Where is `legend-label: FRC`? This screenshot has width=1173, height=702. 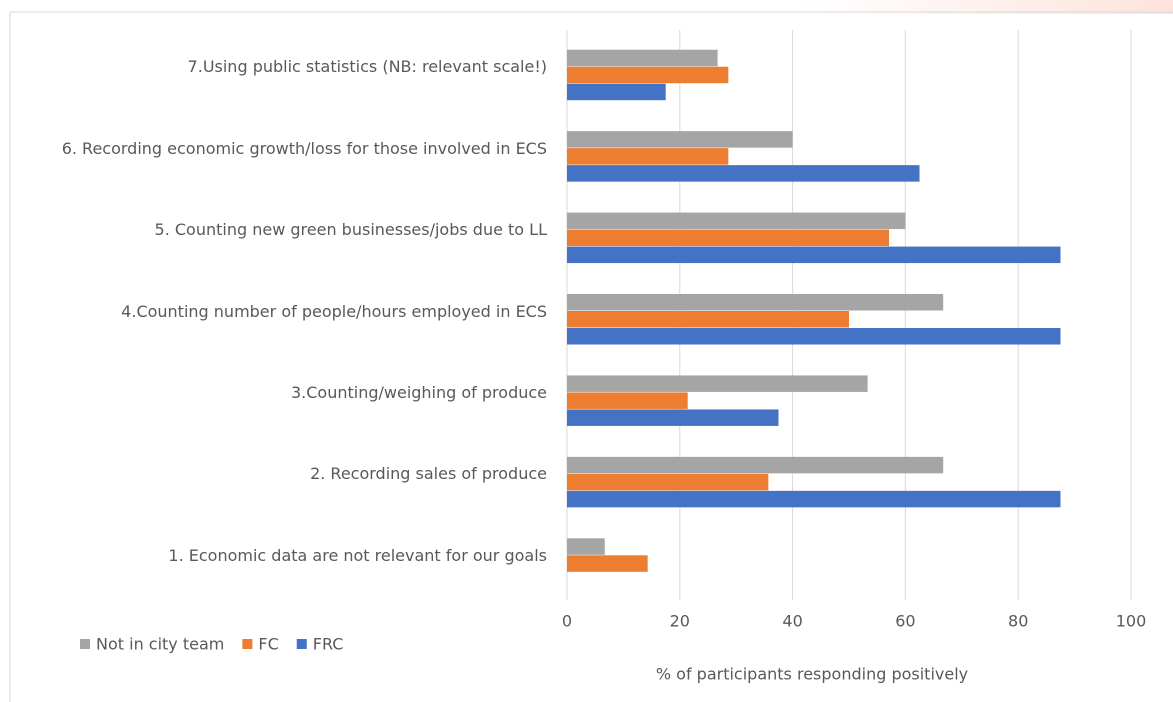 legend-label: FRC is located at coordinates (328, 644).